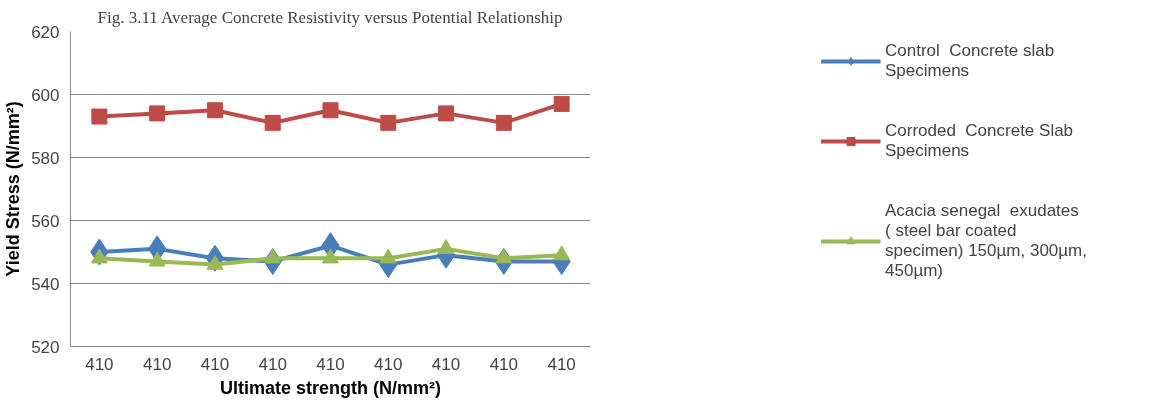 Image resolution: width=1170 pixels, height=410 pixels. Describe the element at coordinates (986, 241) in the screenshot. I see `legend-label: Acacia senegal exudates ( steel bar coated specimen) 150µm, 300µm, 450µm)` at that location.